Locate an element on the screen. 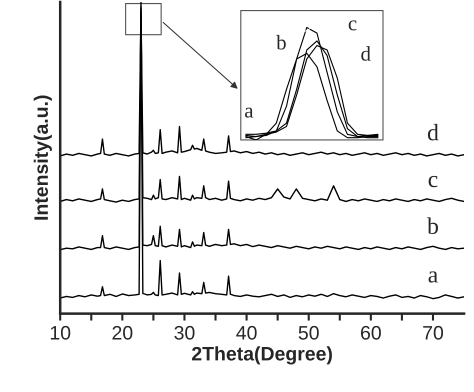 This screenshot has width=474, height=392. x-tick-label: 70 is located at coordinates (433, 333).